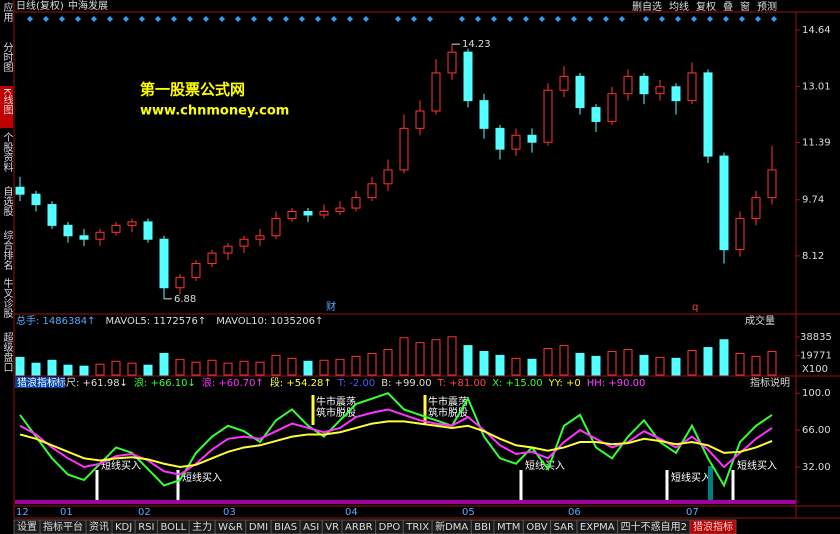 Image resolution: width=840 pixels, height=534 pixels. Describe the element at coordinates (332, 527) in the screenshot. I see `indicator-tab: VR` at that location.